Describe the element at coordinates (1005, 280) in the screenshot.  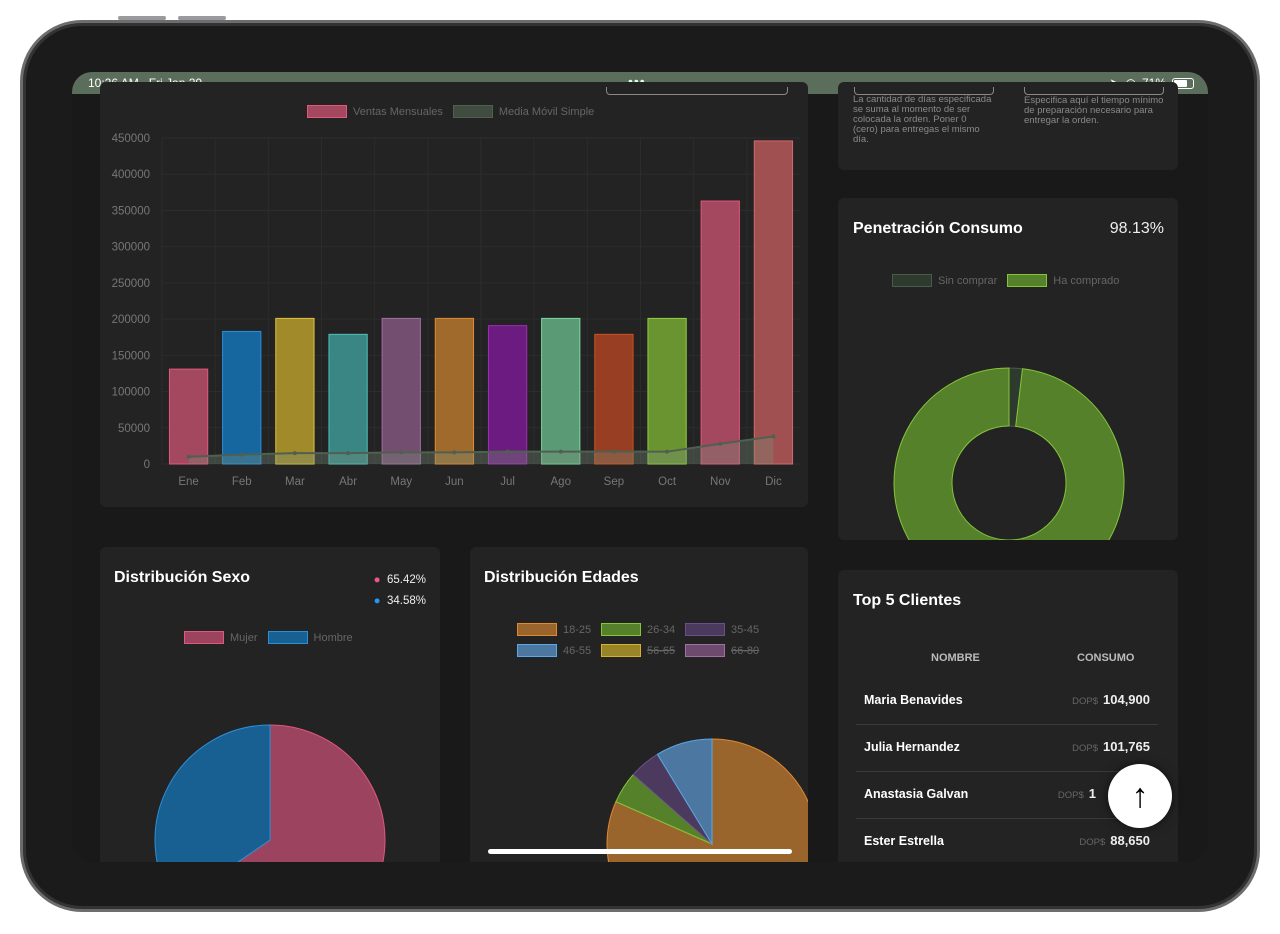
I see `penetration-legend: Sin comprar Ha comprado` at that location.